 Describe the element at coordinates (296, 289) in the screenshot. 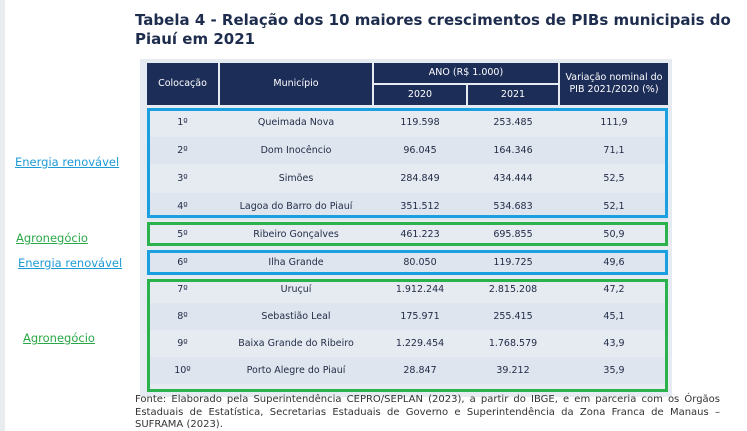

I see `cell-municipality: Uruçuí` at that location.